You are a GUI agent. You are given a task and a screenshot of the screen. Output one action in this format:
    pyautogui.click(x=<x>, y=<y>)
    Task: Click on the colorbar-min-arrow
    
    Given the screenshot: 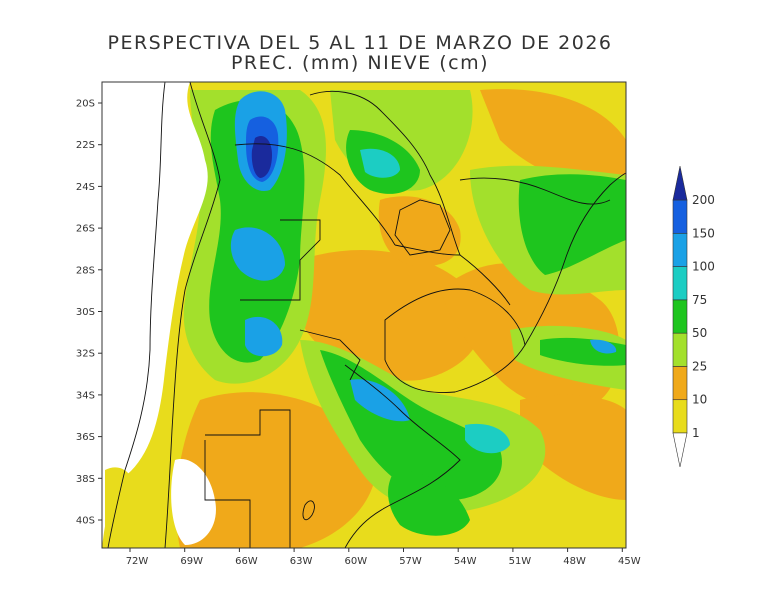 What is the action you would take?
    pyautogui.click(x=680, y=450)
    